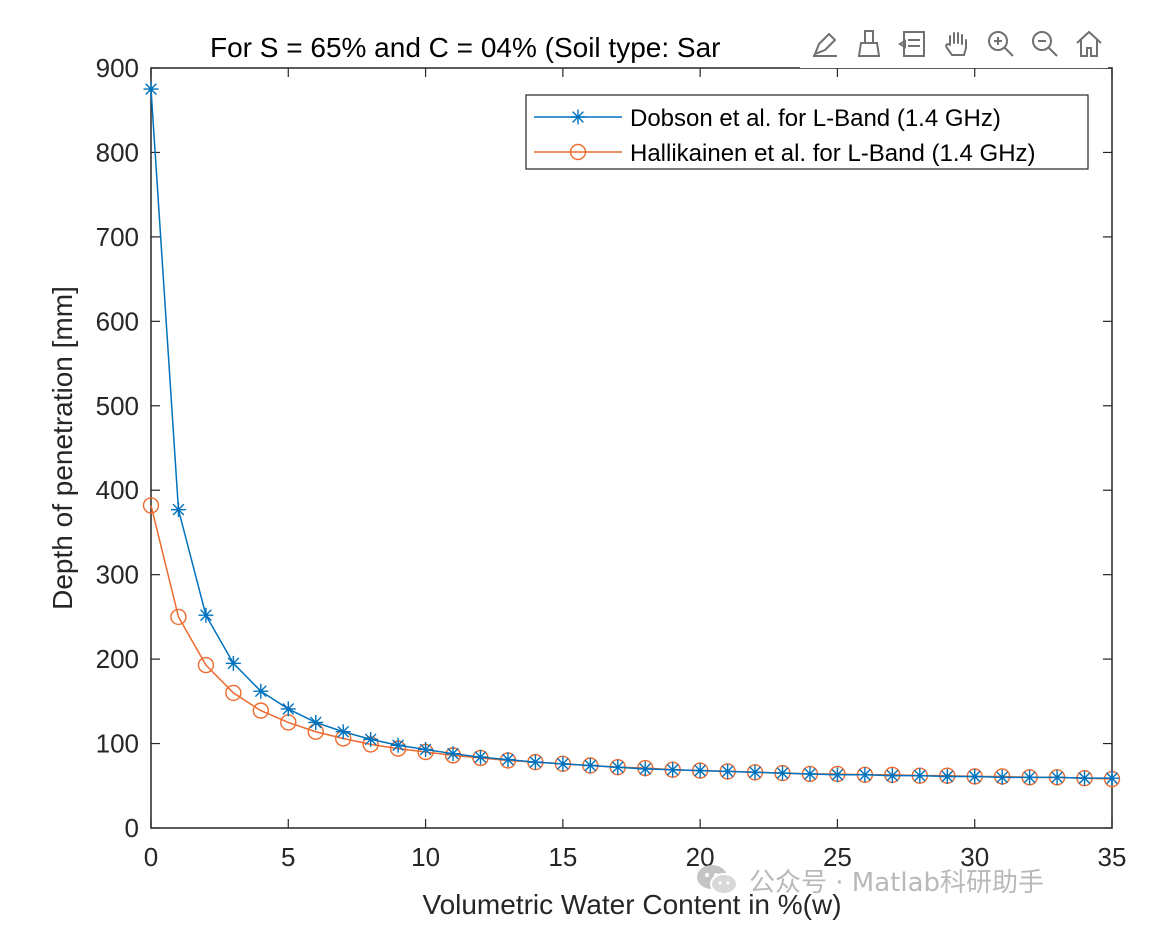  Describe the element at coordinates (132, 828) in the screenshot. I see `y-tick-label: 0` at that location.